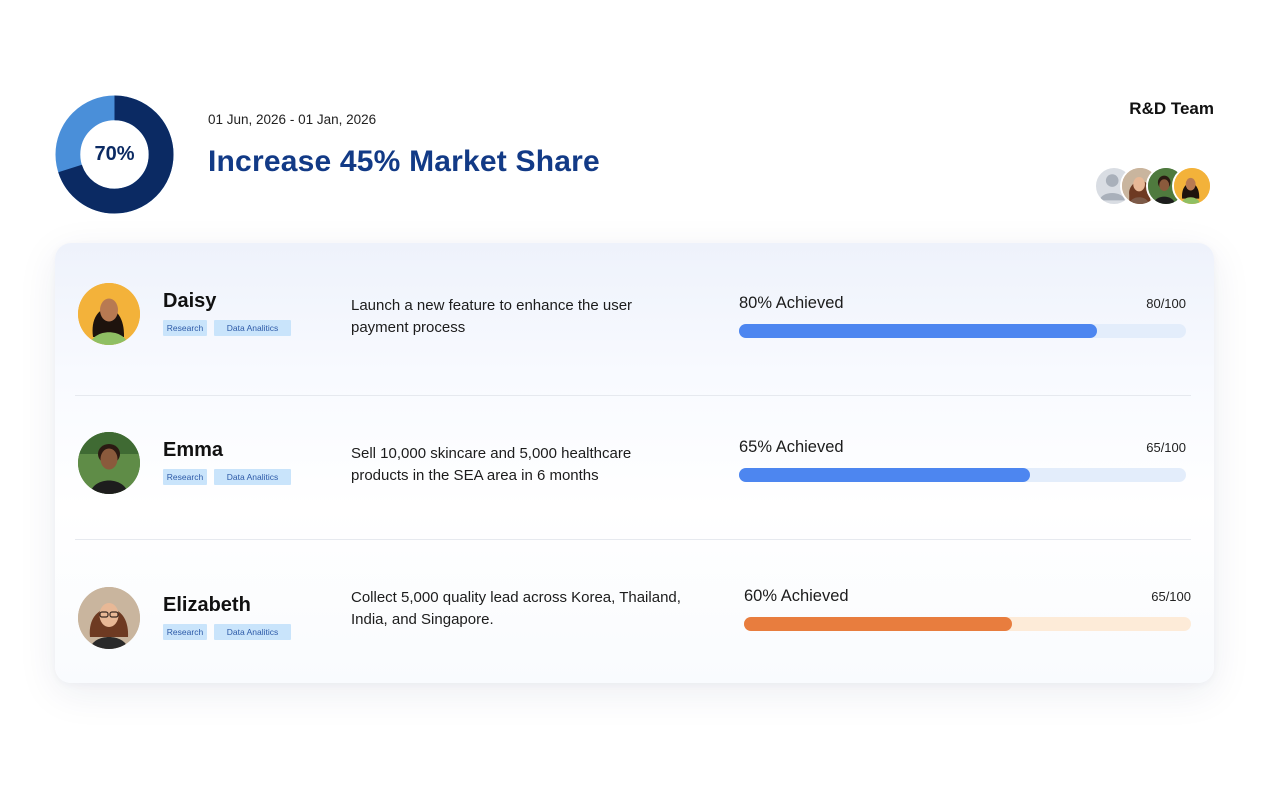 Image resolution: width=1271 pixels, height=789 pixels. I want to click on avatar-elizabeth, so click(109, 618).